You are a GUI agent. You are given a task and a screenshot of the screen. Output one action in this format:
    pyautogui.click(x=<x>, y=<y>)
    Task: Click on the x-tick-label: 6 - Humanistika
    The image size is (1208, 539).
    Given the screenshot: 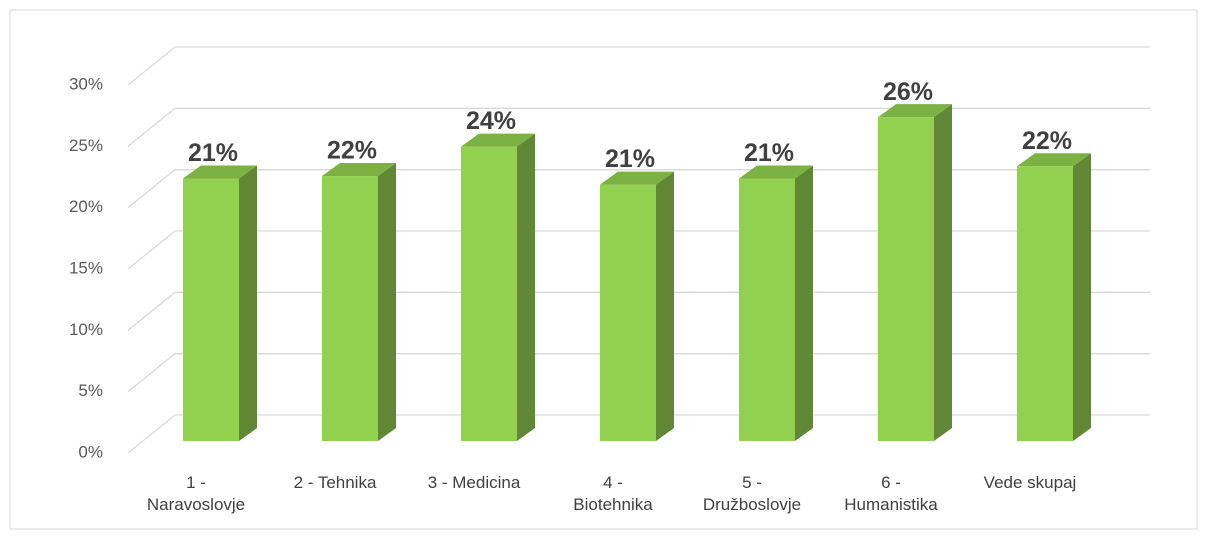 What is the action you would take?
    pyautogui.click(x=891, y=493)
    